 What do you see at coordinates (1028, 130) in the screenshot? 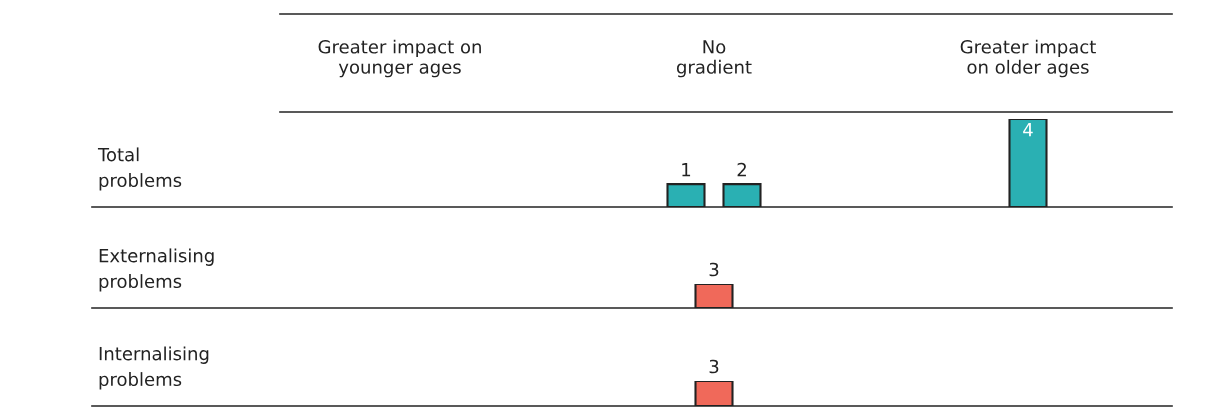
I see `series-label: 4` at bounding box center [1028, 130].